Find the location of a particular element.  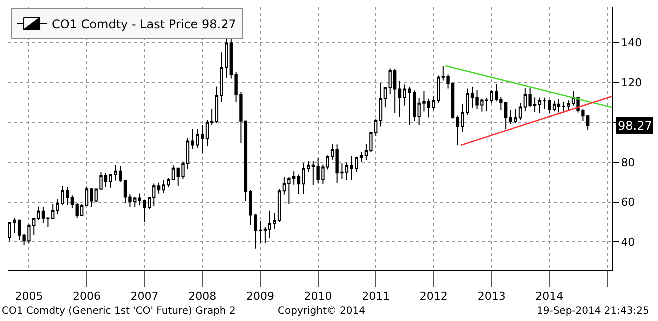

x-tick-label: 2008 is located at coordinates (202, 297).